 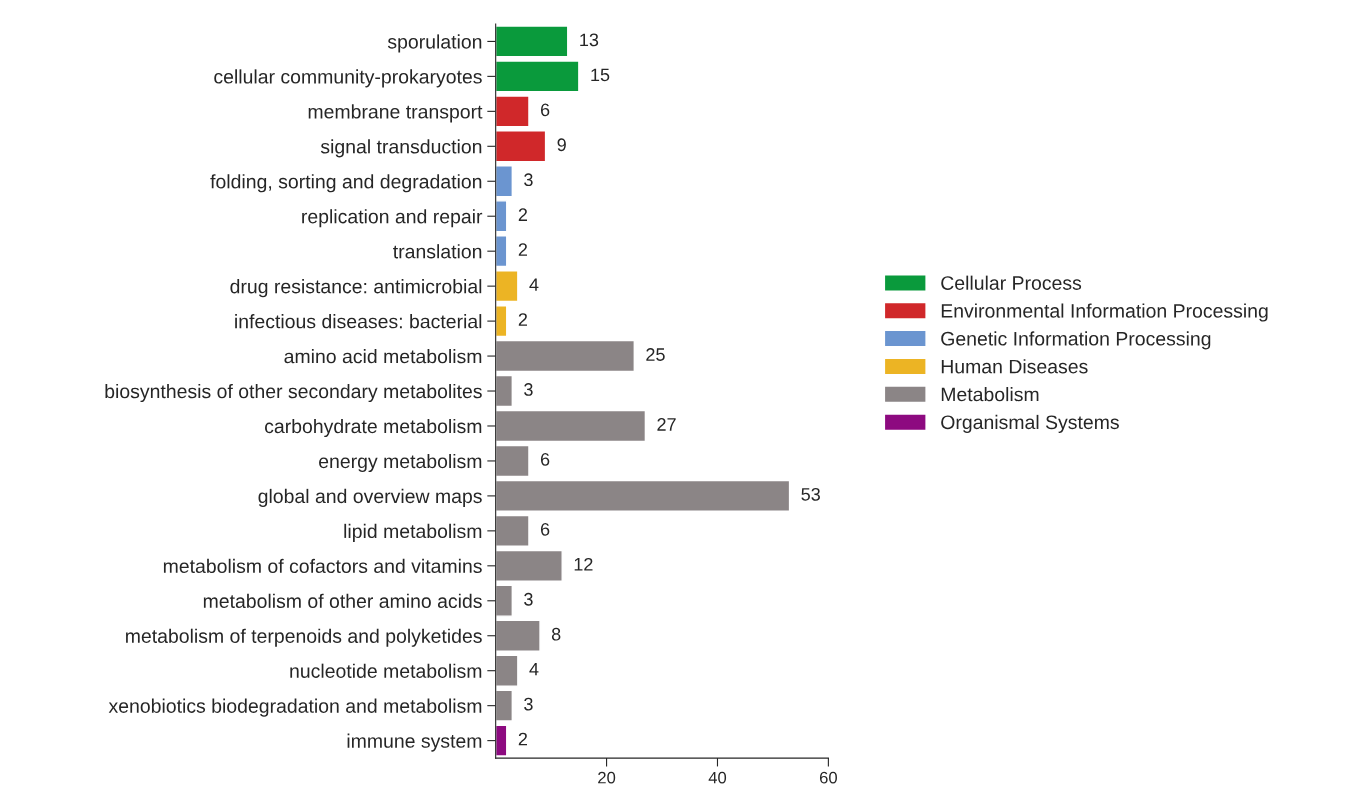 I want to click on data-label: 8, so click(x=556, y=634).